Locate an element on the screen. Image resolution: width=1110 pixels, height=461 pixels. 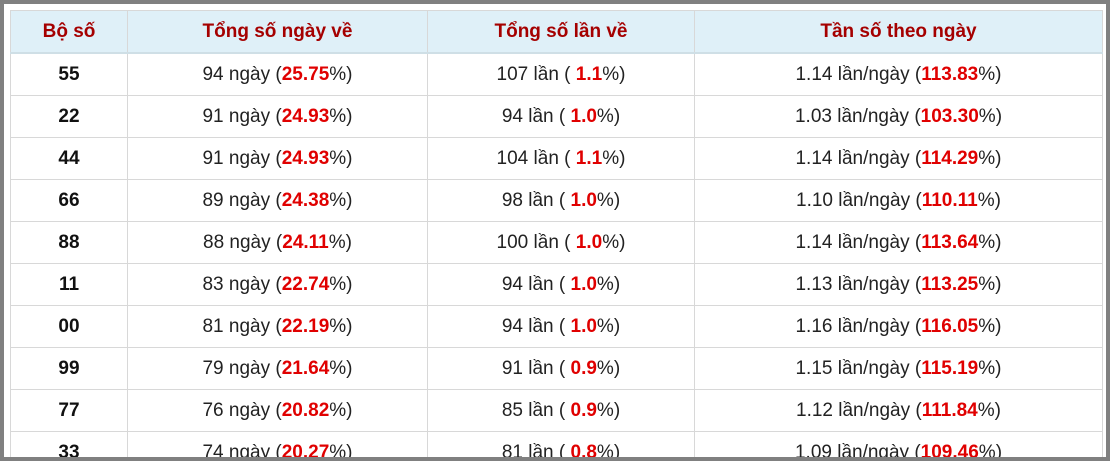
percent-value: 20.82 is located at coordinates (305, 410).